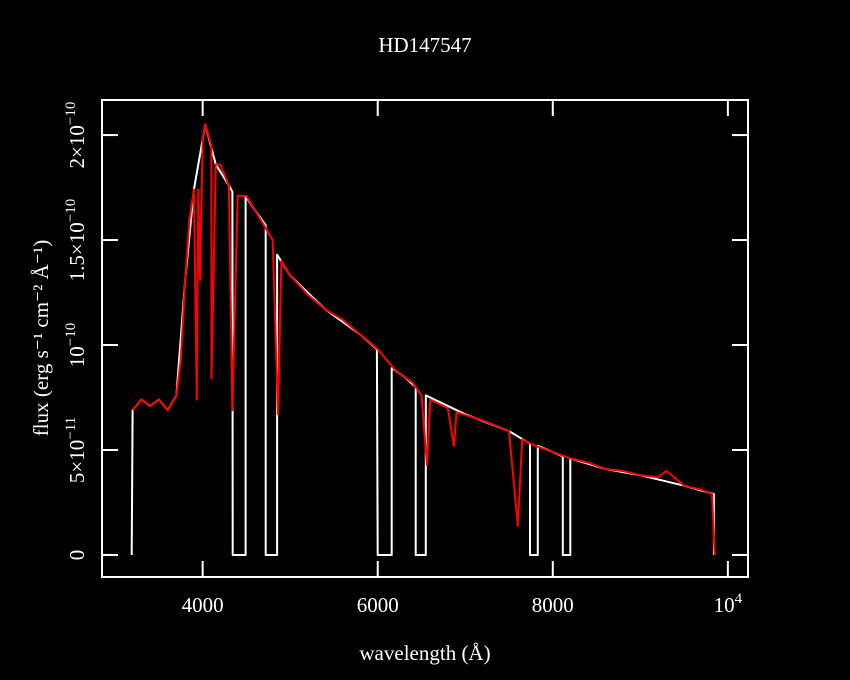 This screenshot has height=680, width=850. I want to click on chart-title: HD147547, so click(424, 45).